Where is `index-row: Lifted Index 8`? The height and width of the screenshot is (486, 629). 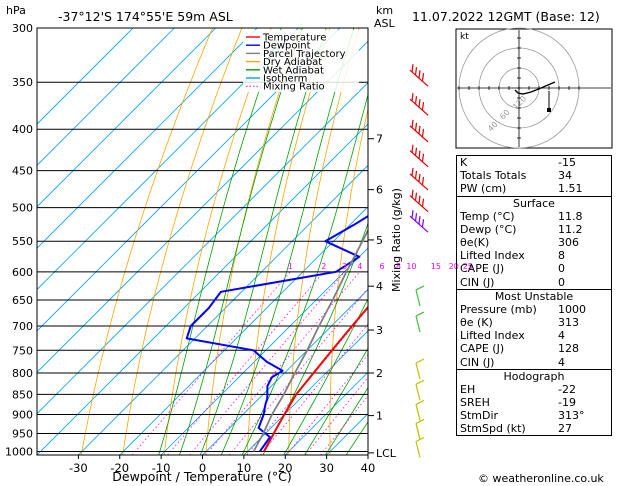
index-row: Lifted Index 8 is located at coordinates (534, 255).